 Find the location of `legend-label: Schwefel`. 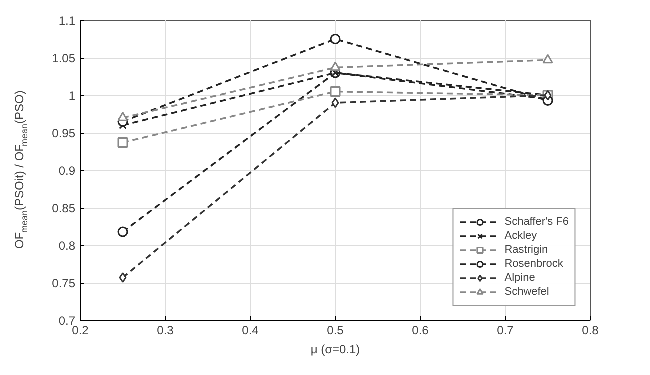

legend-label: Schwefel is located at coordinates (527, 292).